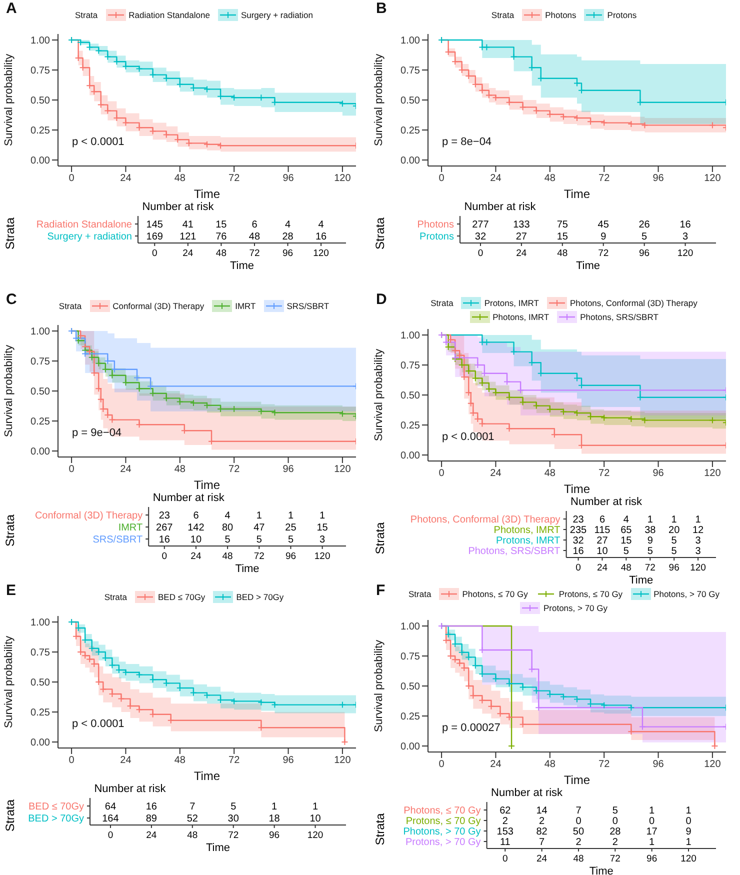  I want to click on legend-label: BED ≤ 70Gy, so click(182, 597).